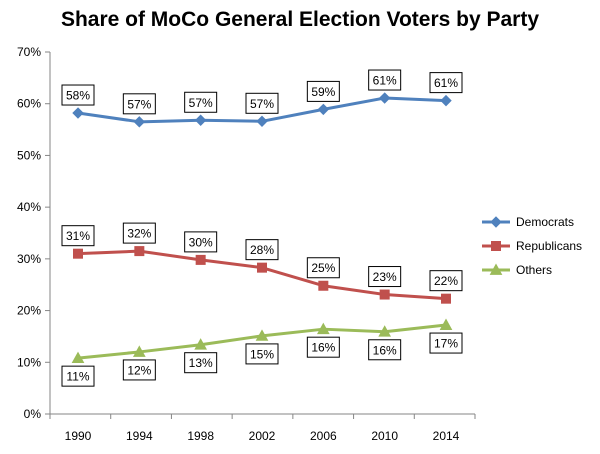  Describe the element at coordinates (29, 311) in the screenshot. I see `y-tick-label: 20%` at that location.